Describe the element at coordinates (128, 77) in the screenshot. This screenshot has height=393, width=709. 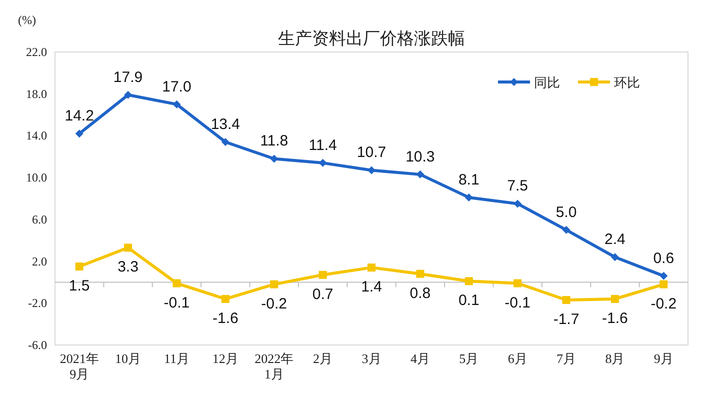
I see `data-label: 17.9` at that location.